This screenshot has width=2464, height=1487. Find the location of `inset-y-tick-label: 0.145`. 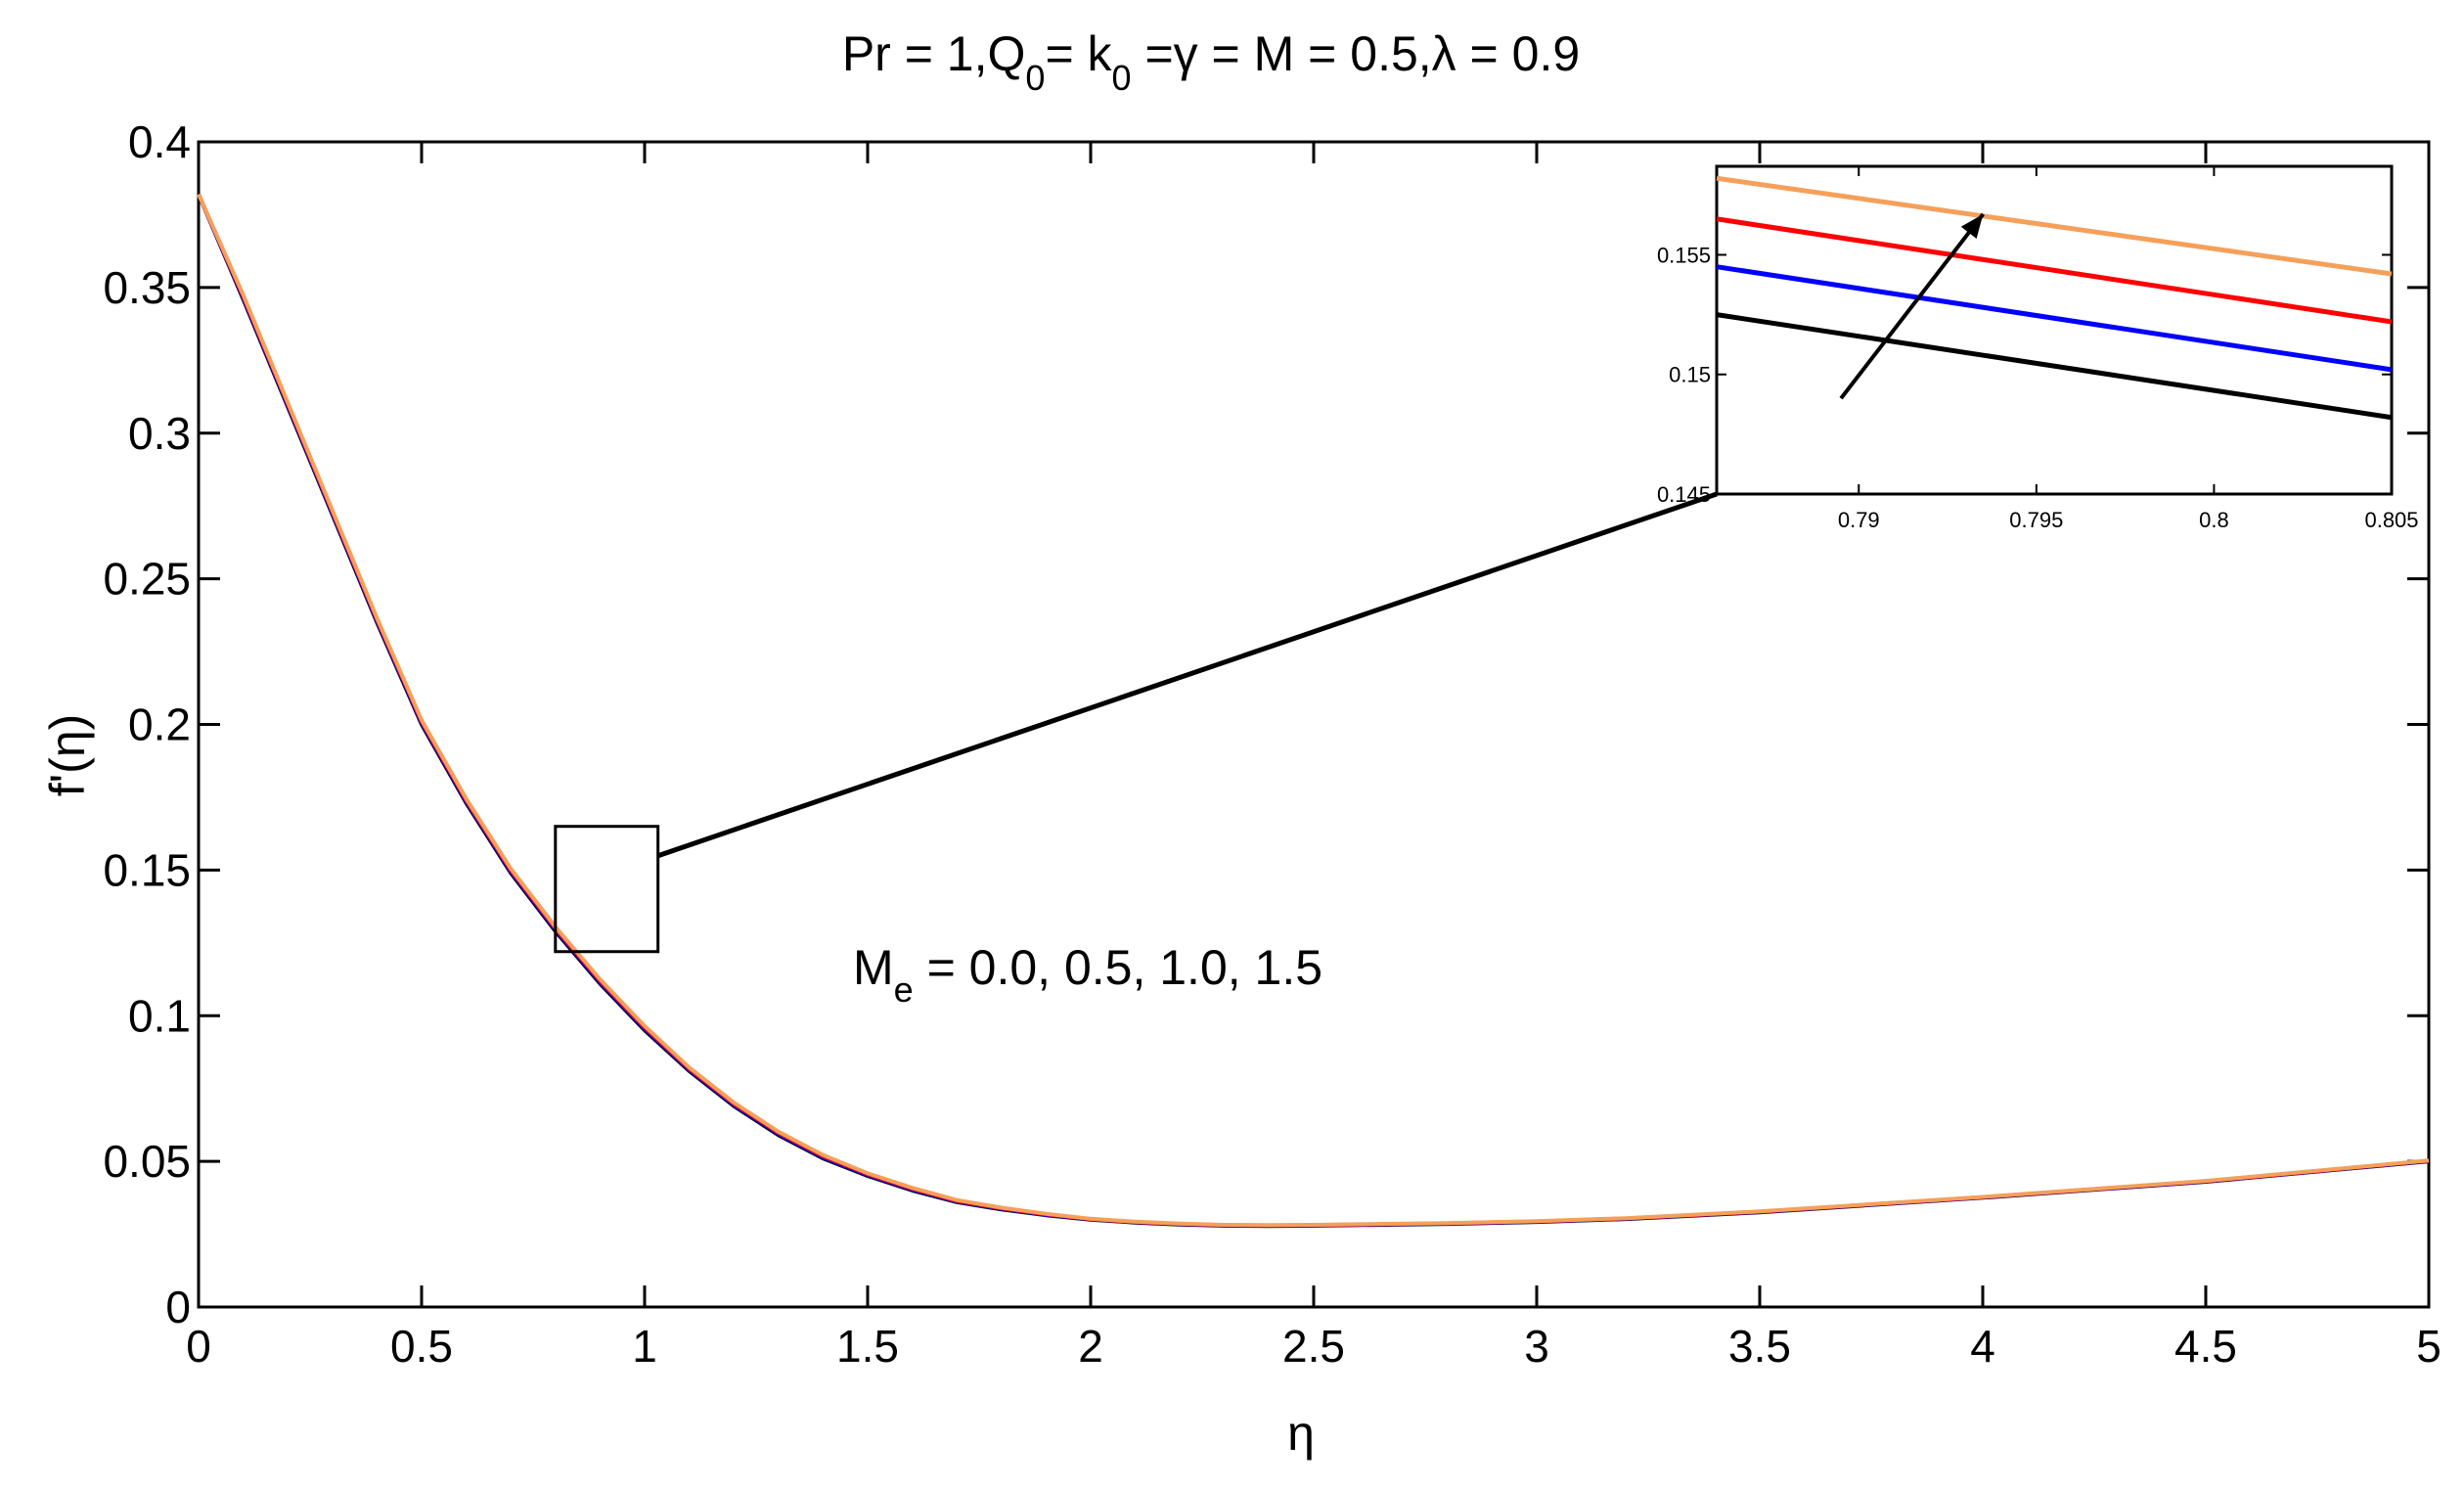

inset-y-tick-label: 0.145 is located at coordinates (1684, 494).